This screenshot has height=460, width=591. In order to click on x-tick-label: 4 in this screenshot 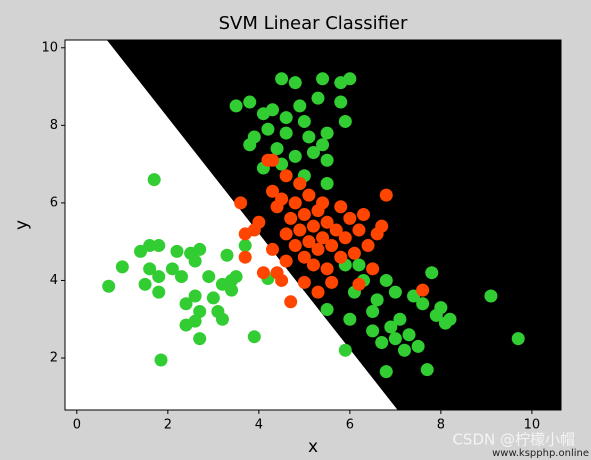, I will do `click(259, 425)`.